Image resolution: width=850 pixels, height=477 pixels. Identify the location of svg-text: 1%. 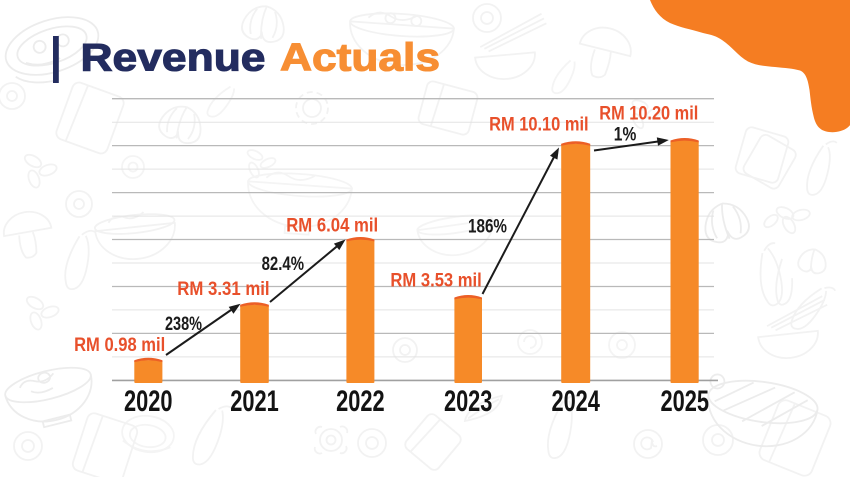
(625, 135).